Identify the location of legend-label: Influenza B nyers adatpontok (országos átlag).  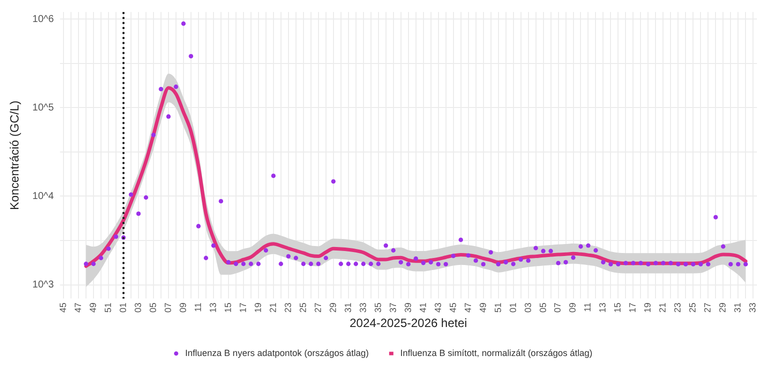
(277, 353).